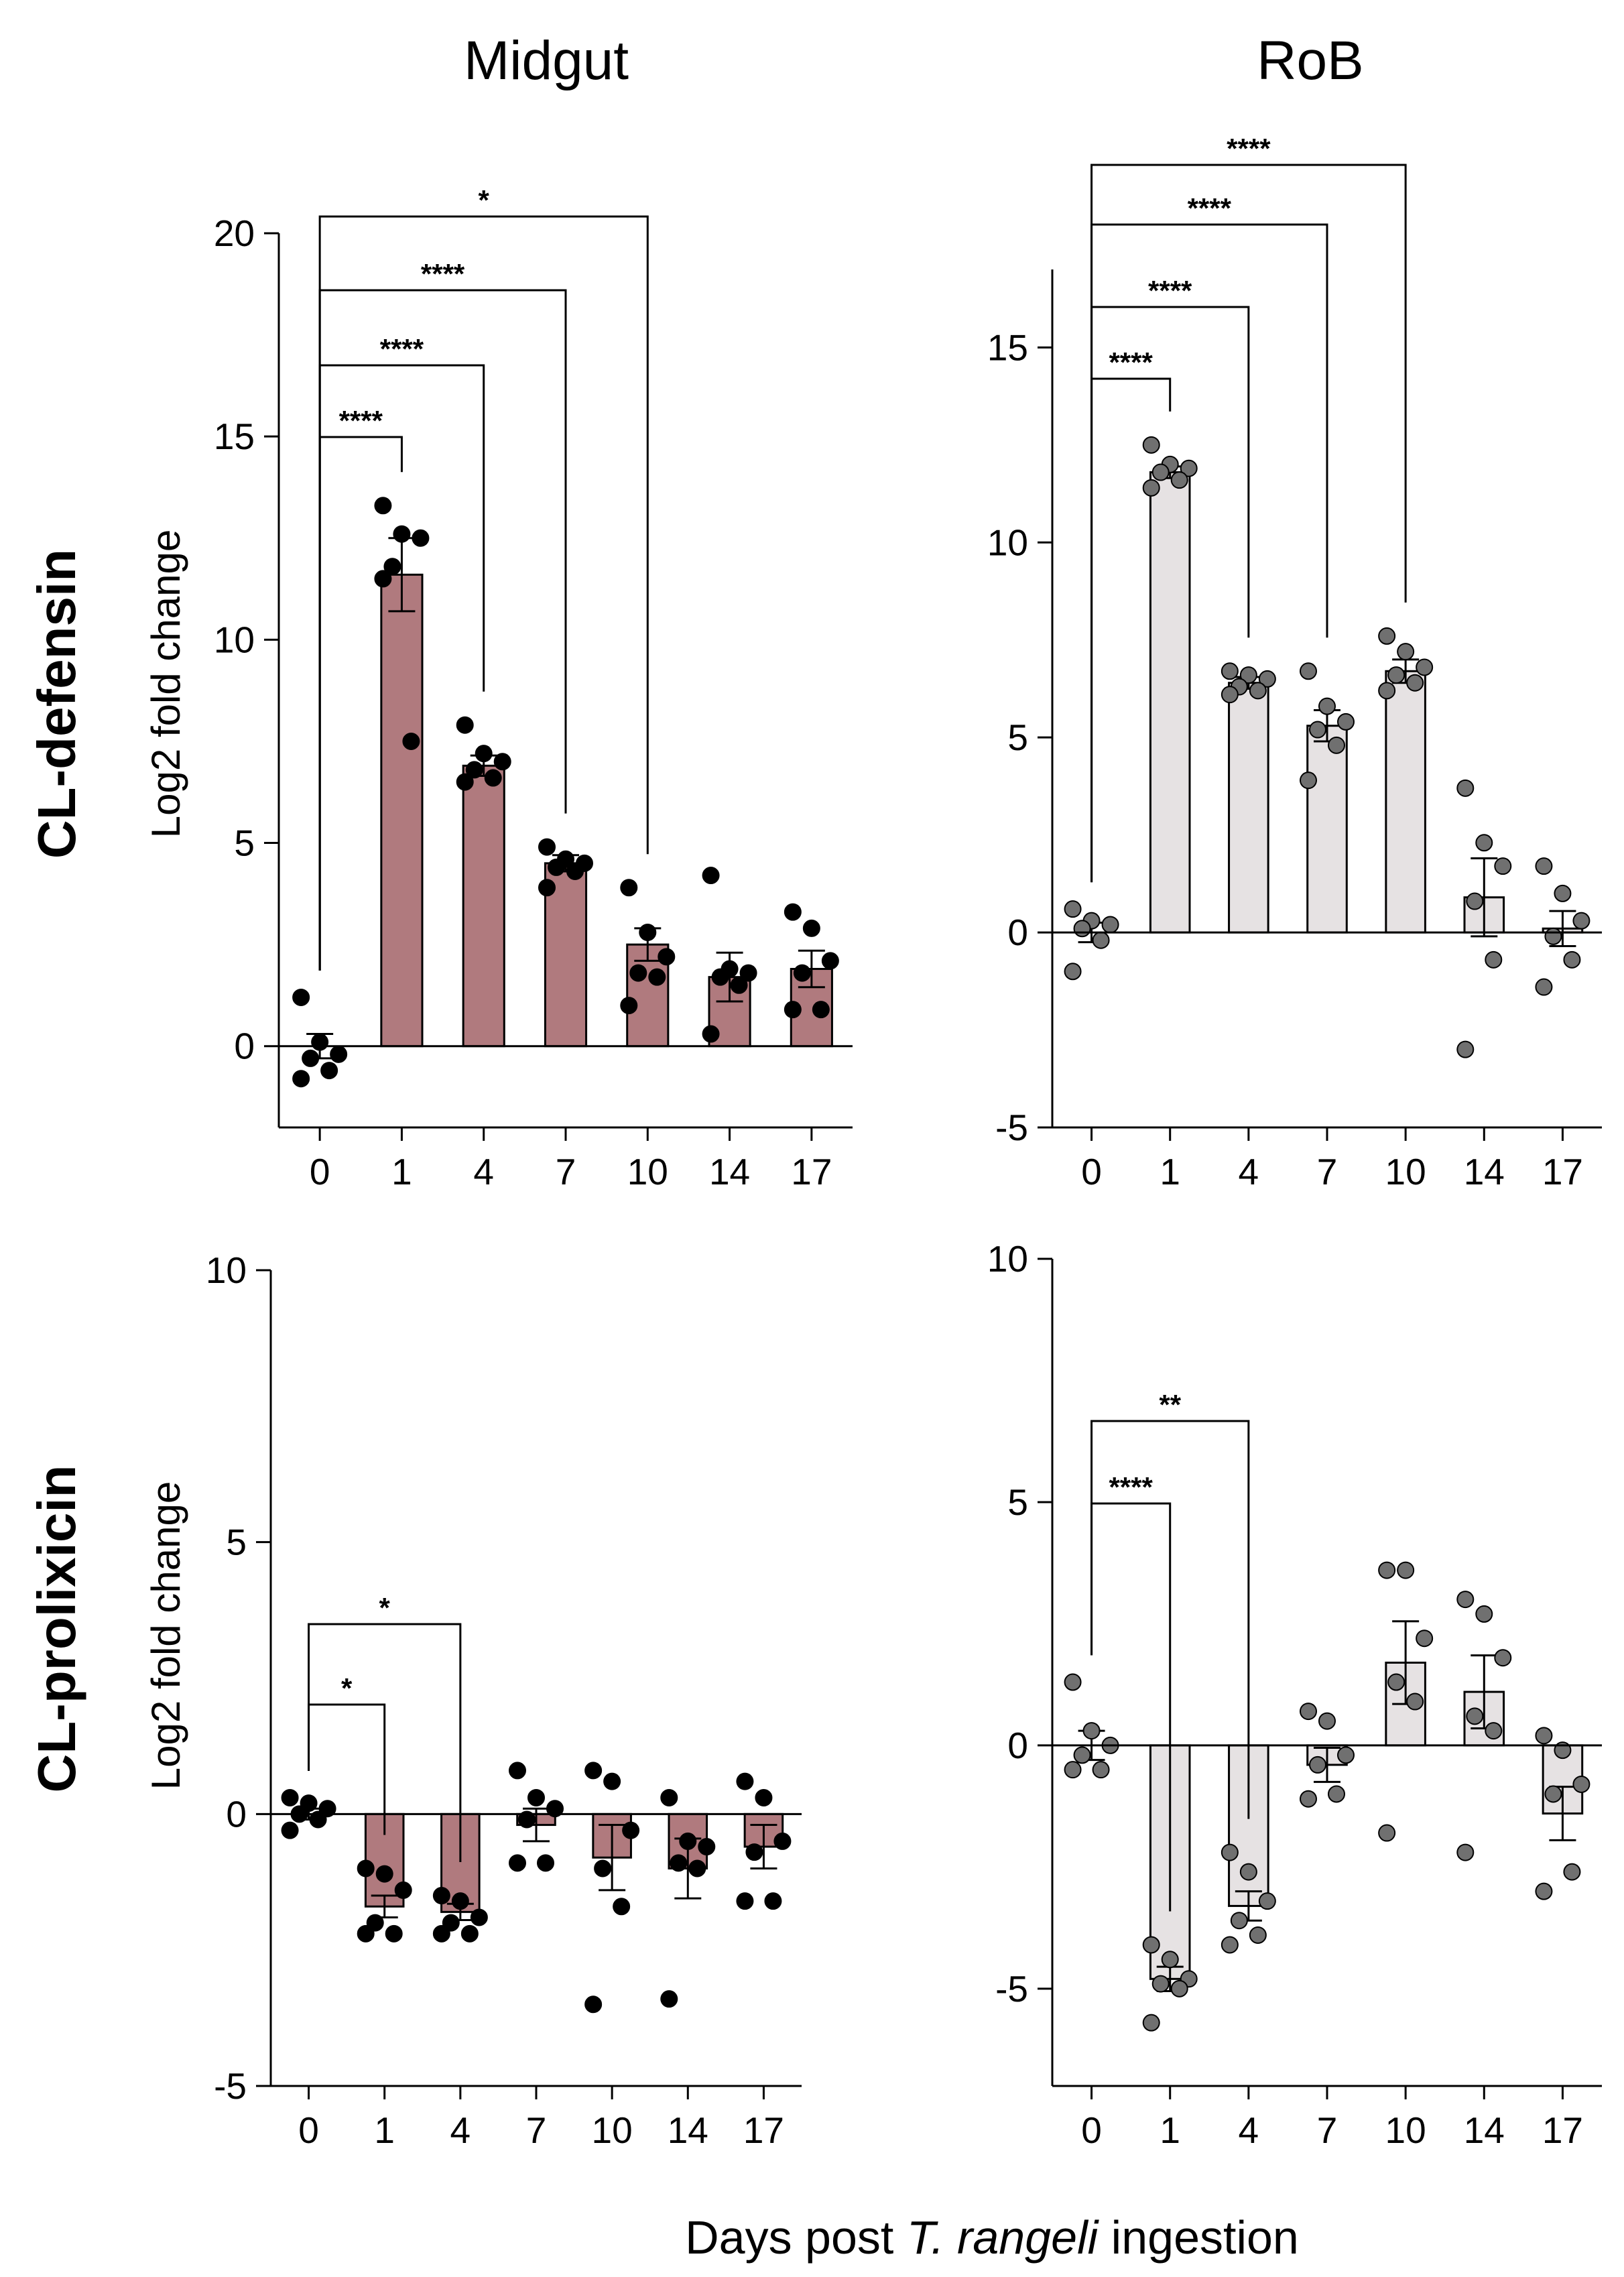  I want to click on y-tick-label: 15, so click(235, 436).